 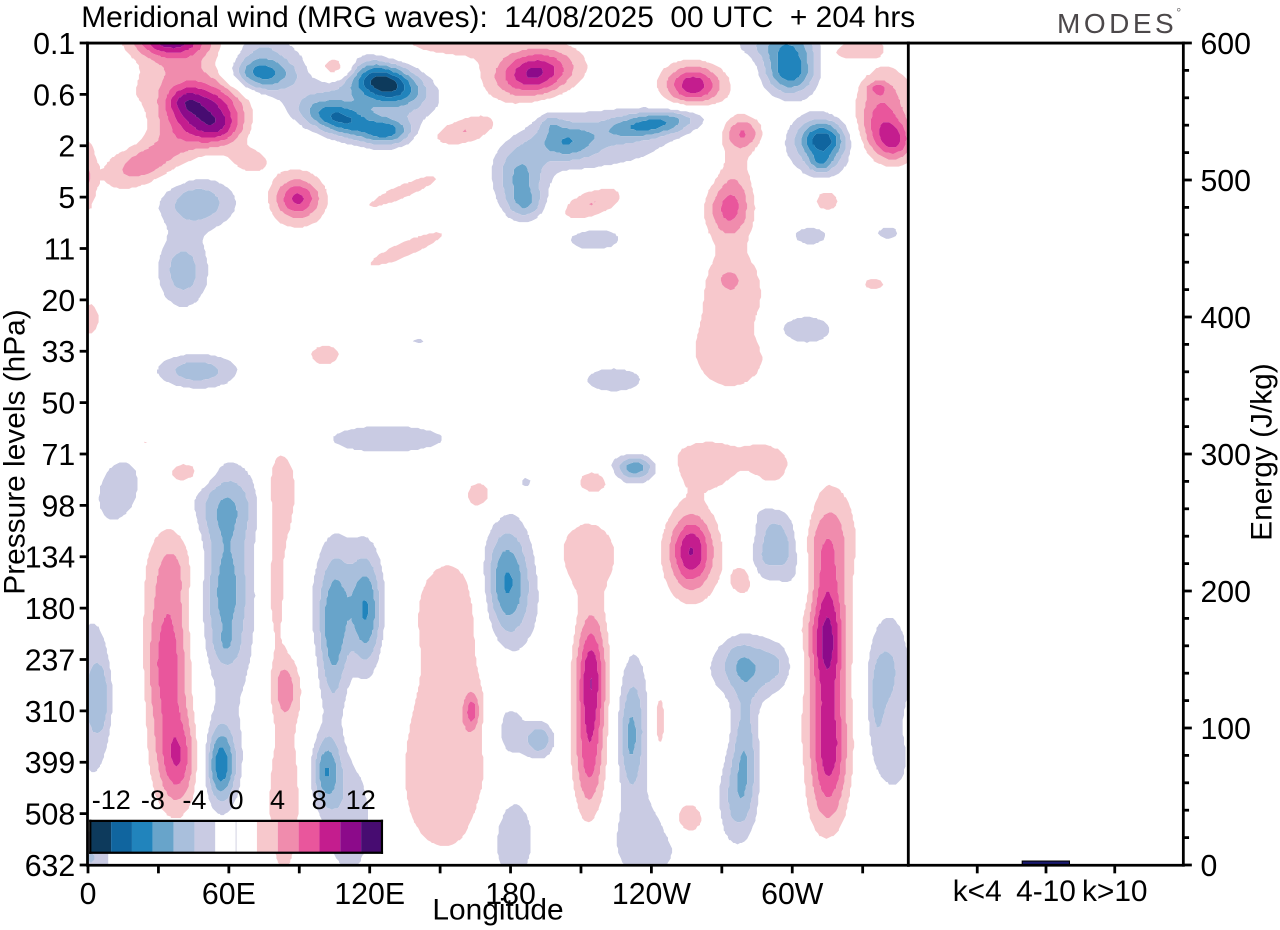 I want to click on svg-text: 20, so click(x=59, y=301).